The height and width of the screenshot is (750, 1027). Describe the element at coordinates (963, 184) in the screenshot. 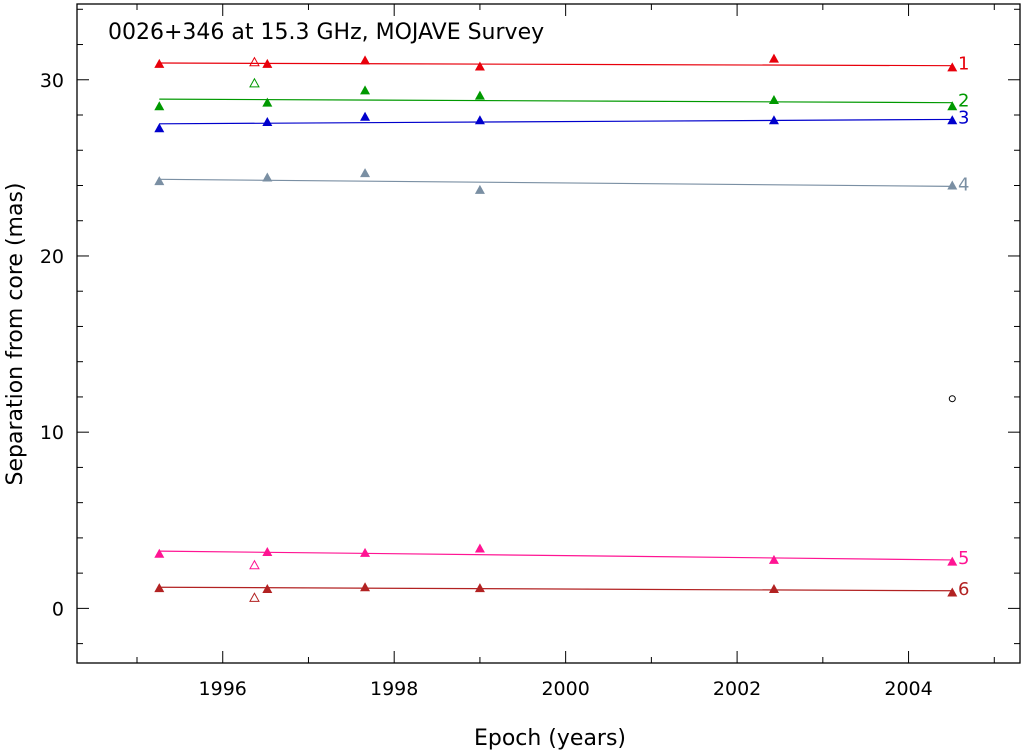

I see `component-label-4: 4` at that location.